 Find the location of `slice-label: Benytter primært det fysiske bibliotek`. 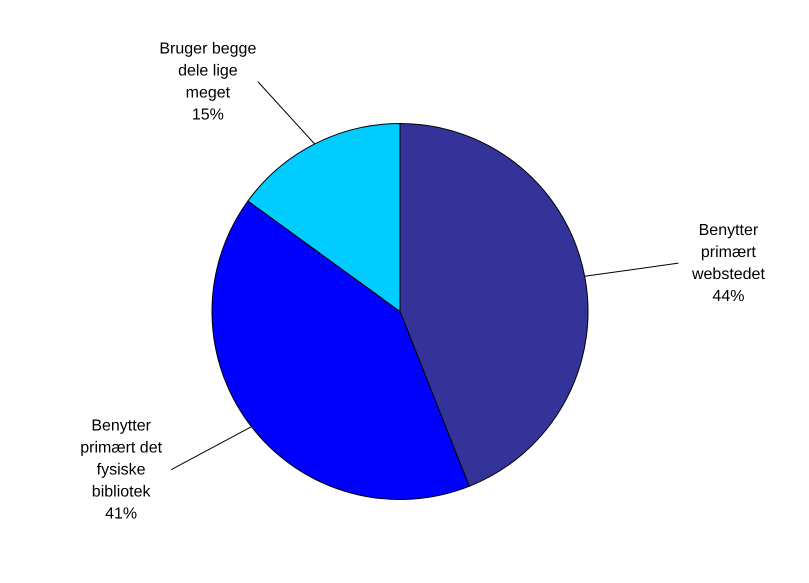

slice-label: Benytter primært det fysiske bibliotek is located at coordinates (121, 459).